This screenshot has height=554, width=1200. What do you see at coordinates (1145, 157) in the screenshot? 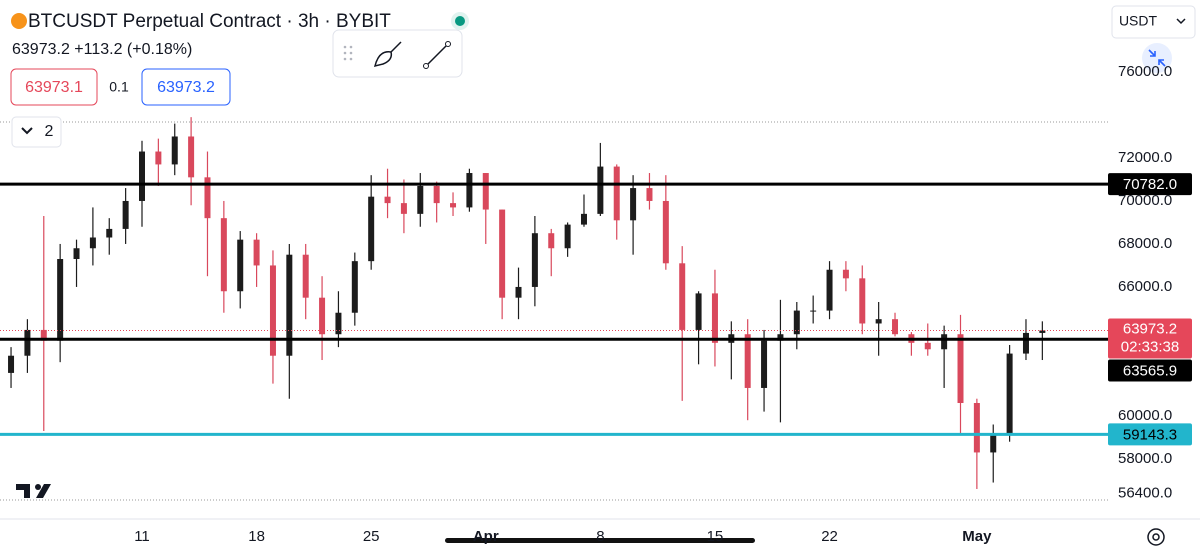
I see `y-tick-label: 72000.0` at bounding box center [1145, 157].